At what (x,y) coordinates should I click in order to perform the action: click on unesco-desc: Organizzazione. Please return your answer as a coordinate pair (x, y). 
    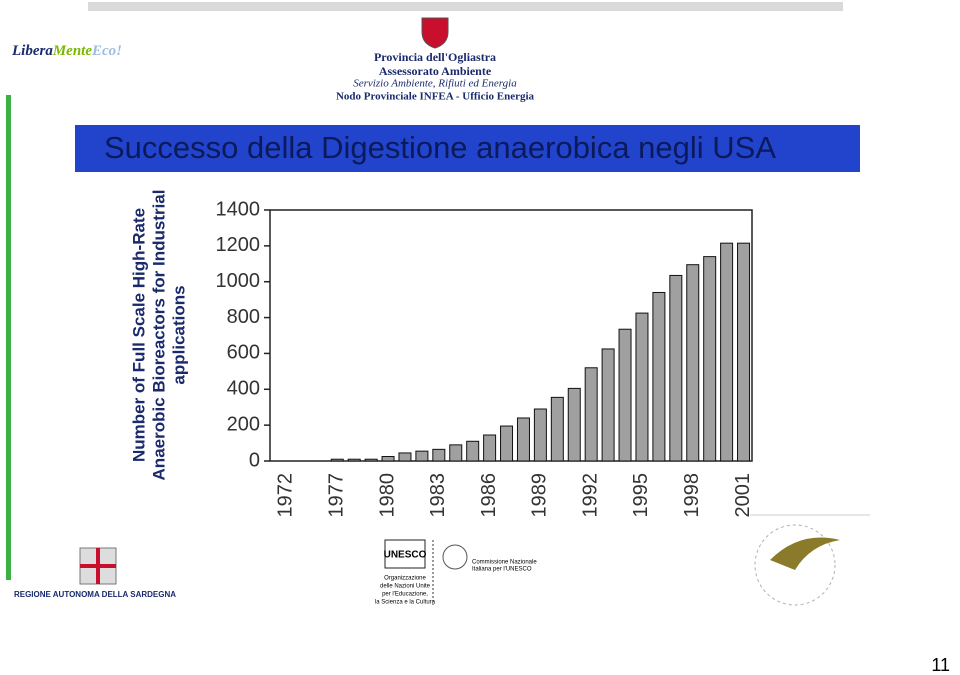
    Looking at the image, I should click on (405, 579).